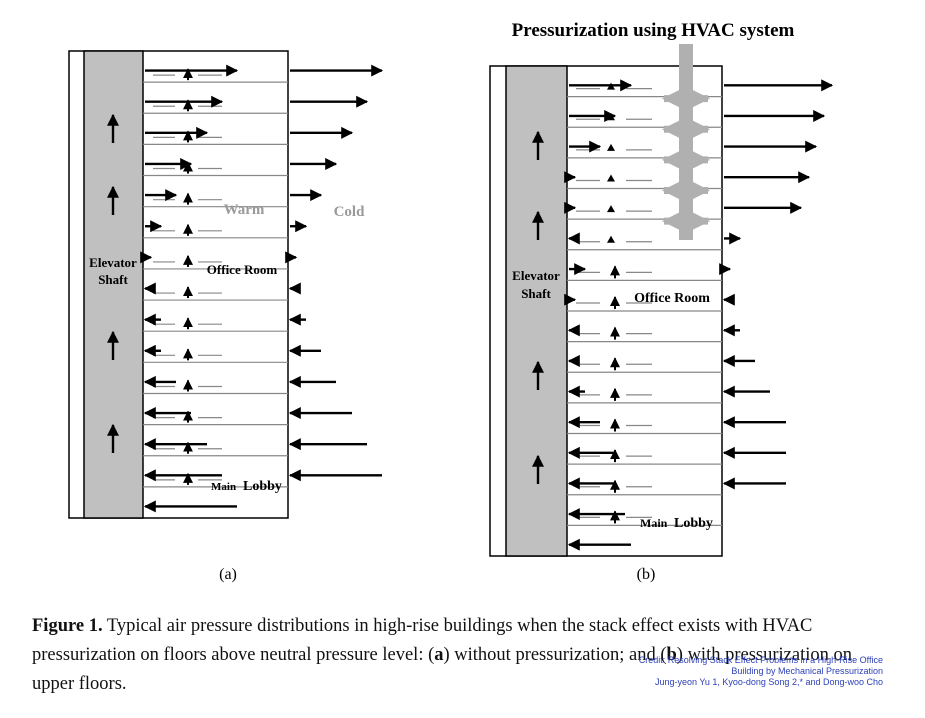  Describe the element at coordinates (350, 212) in the screenshot. I see `cold-label: Cold` at that location.